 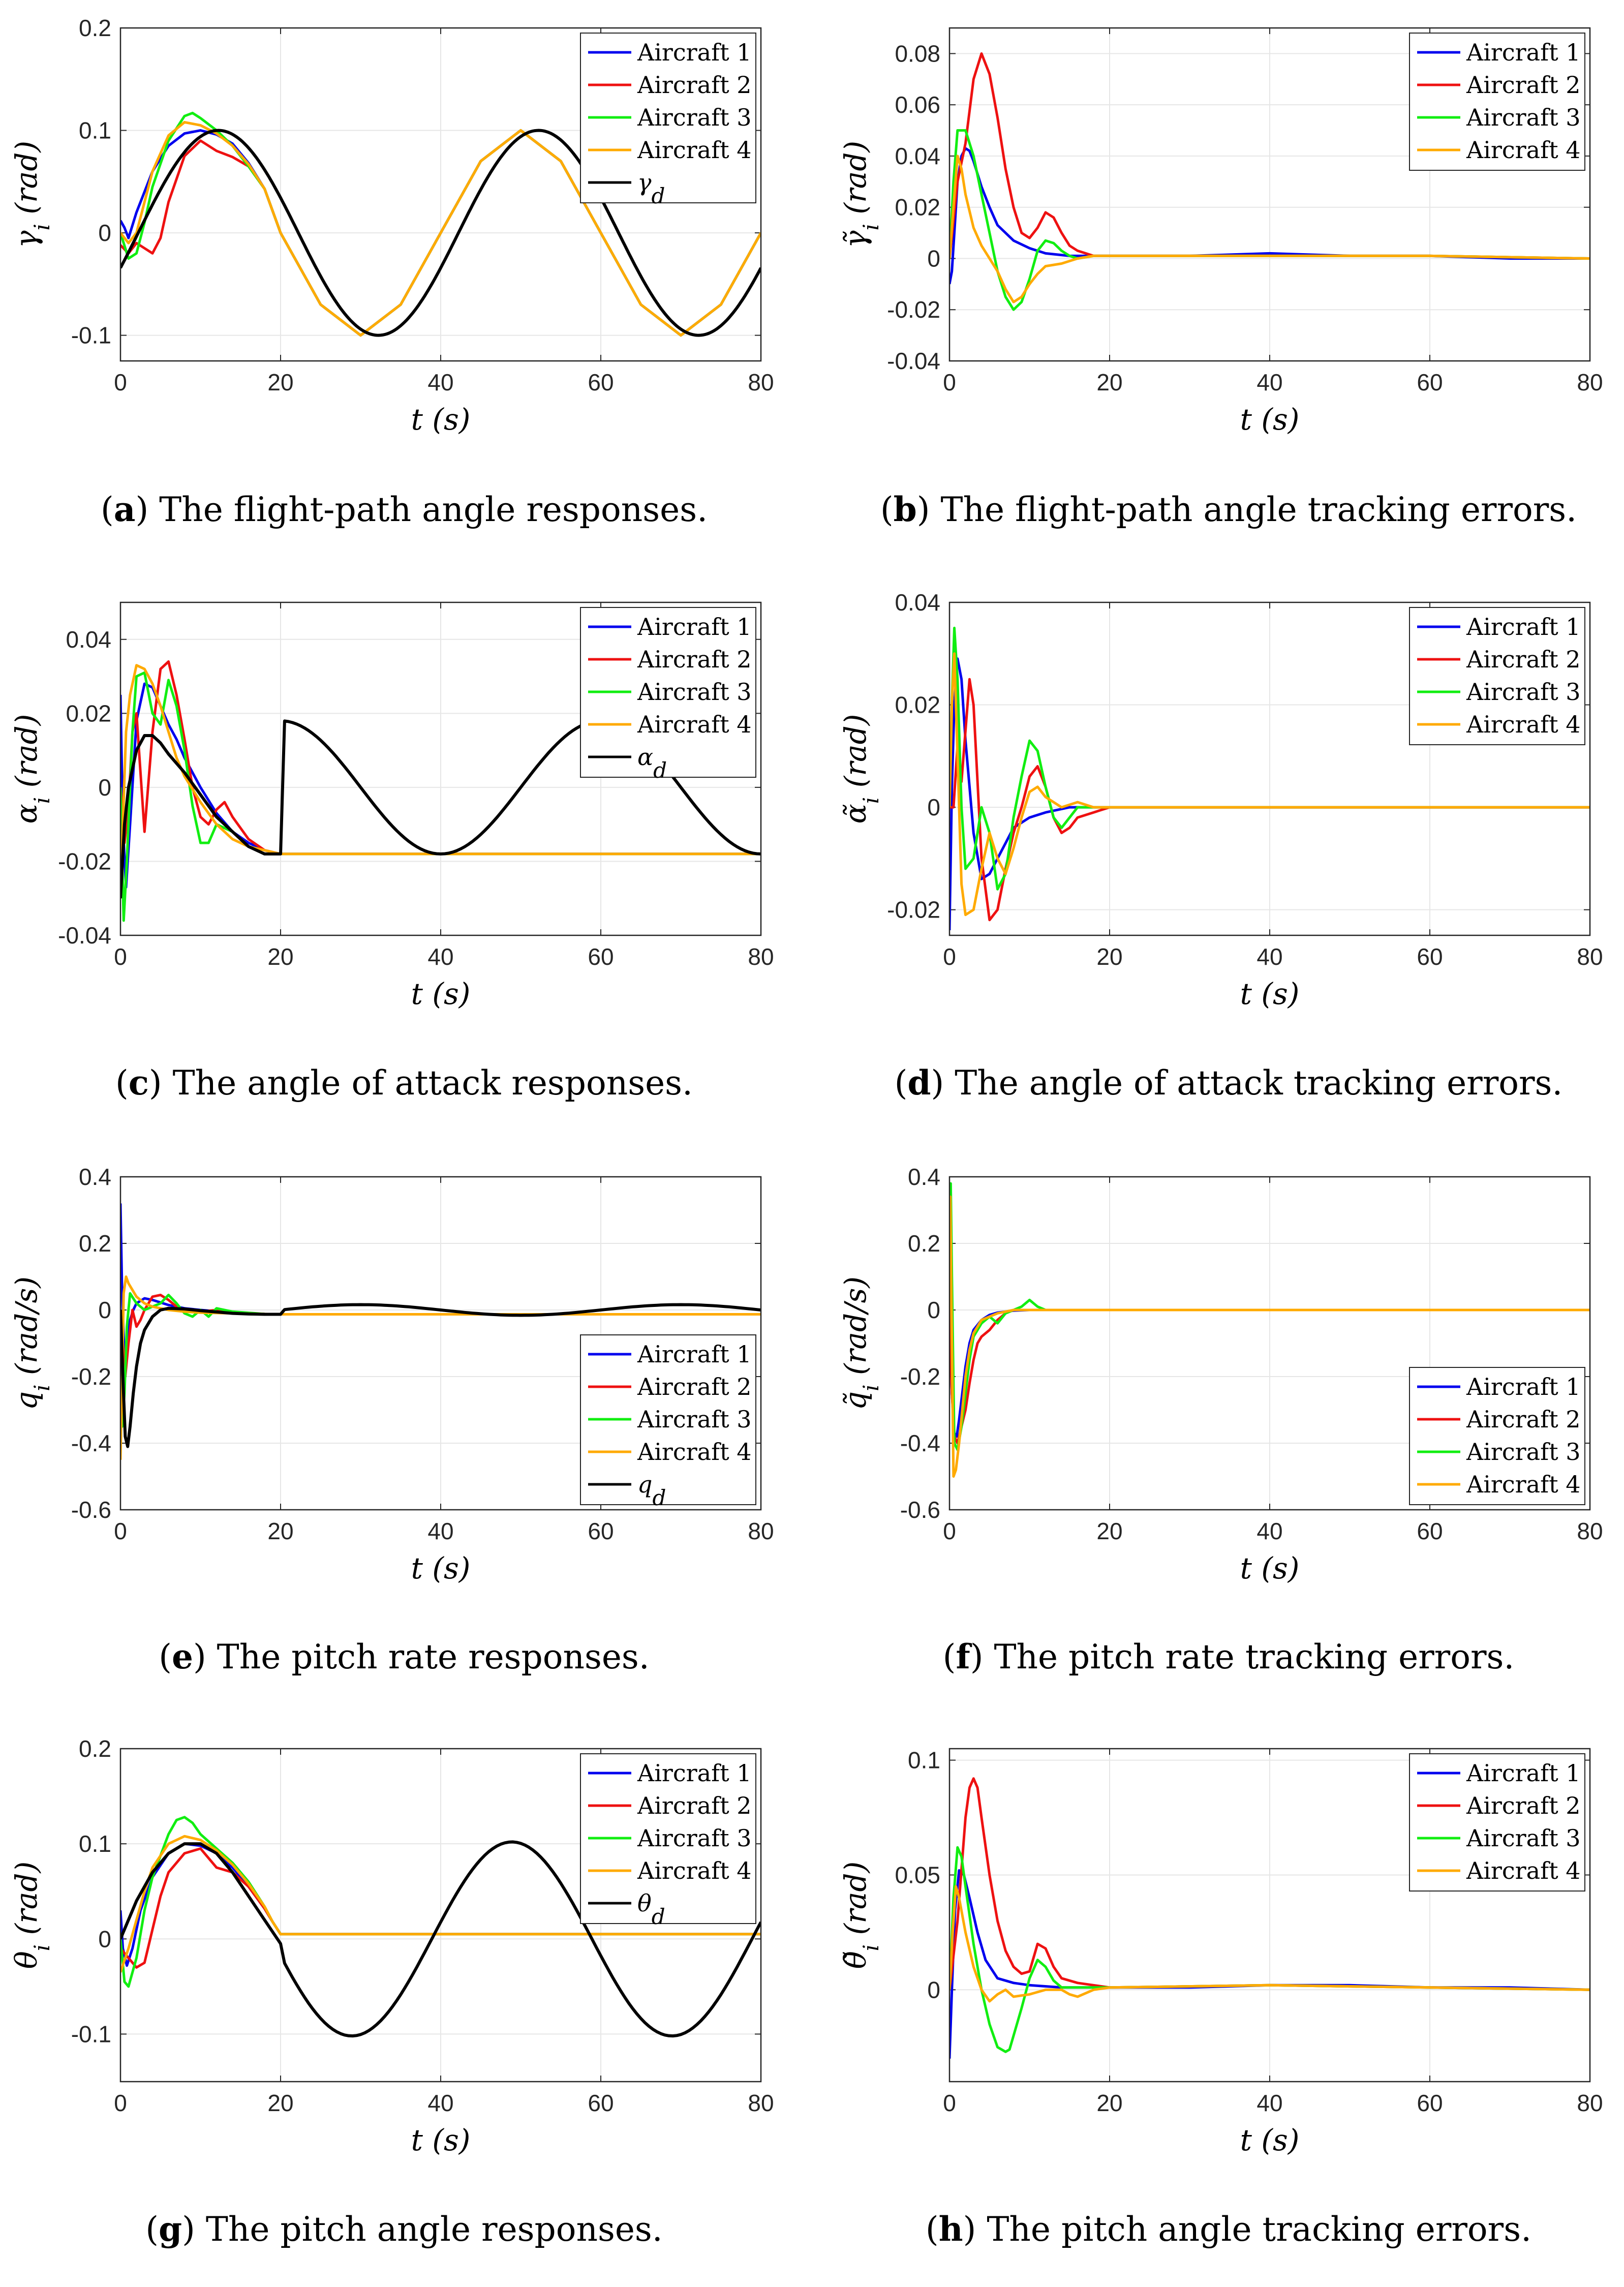 What do you see at coordinates (917, 105) in the screenshot?
I see `y-tick-label: 0.06` at bounding box center [917, 105].